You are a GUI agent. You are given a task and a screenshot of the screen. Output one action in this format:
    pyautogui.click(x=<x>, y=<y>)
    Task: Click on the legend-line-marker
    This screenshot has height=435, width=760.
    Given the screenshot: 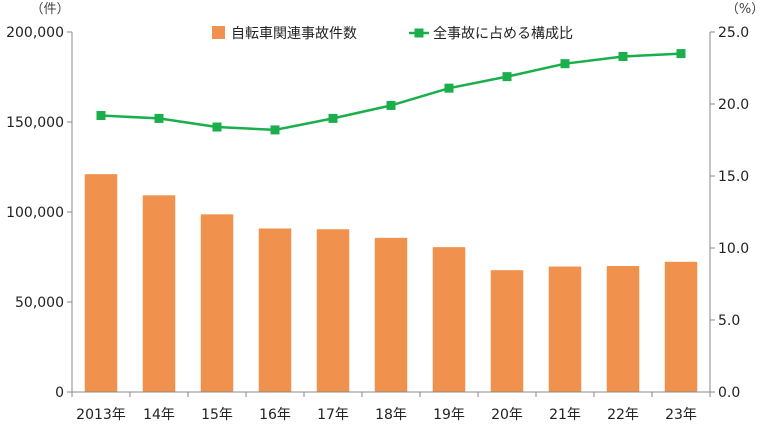 What is the action you would take?
    pyautogui.click(x=419, y=33)
    